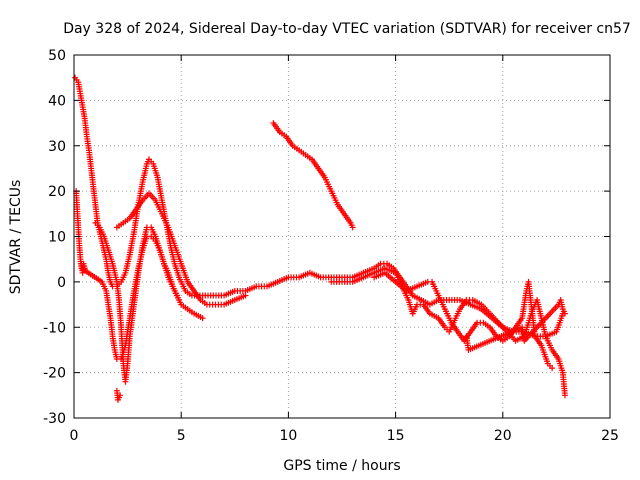  What do you see at coordinates (16, 237) in the screenshot?
I see `y-axis-label: SDTVAR / TECUs` at bounding box center [16, 237].